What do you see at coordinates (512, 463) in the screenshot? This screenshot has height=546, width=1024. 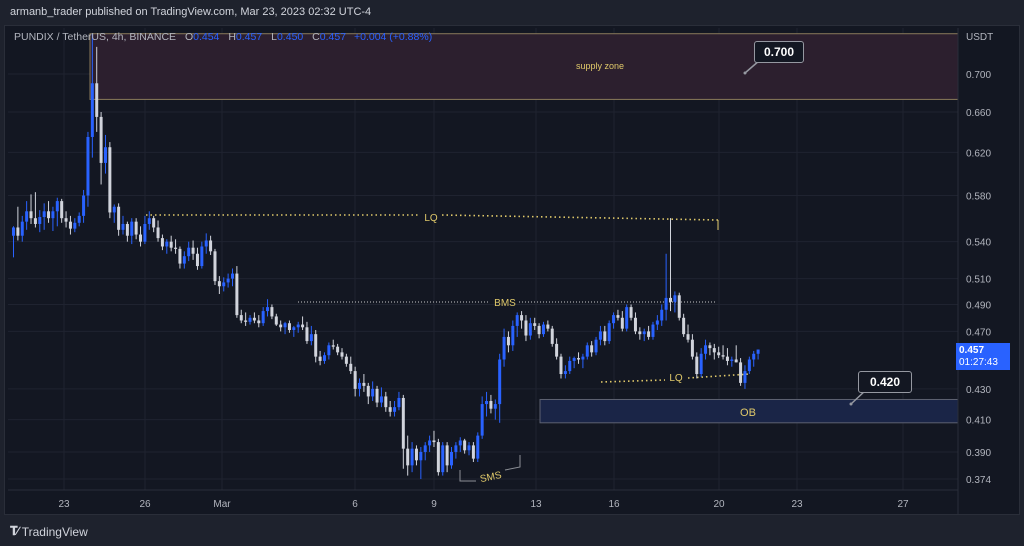 I see `sms-line-right` at bounding box center [512, 463].